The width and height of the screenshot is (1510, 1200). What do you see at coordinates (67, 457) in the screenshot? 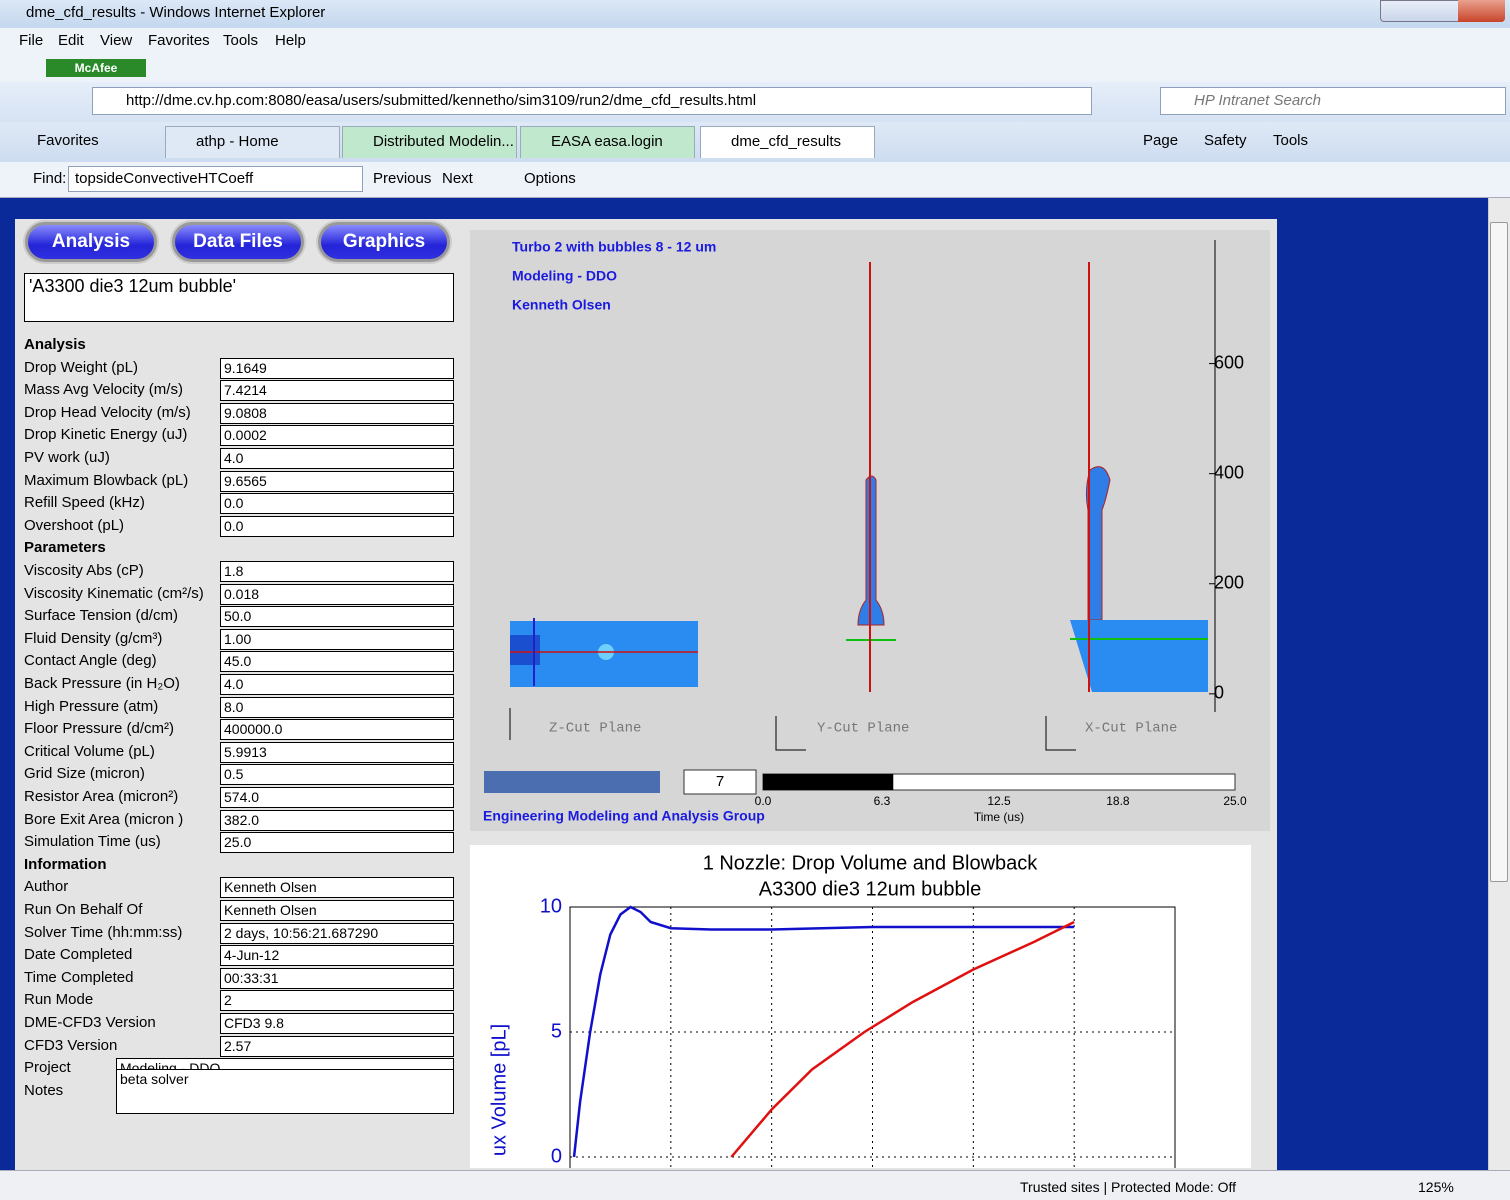
I see `field-label: PV work (uJ)` at bounding box center [67, 457].